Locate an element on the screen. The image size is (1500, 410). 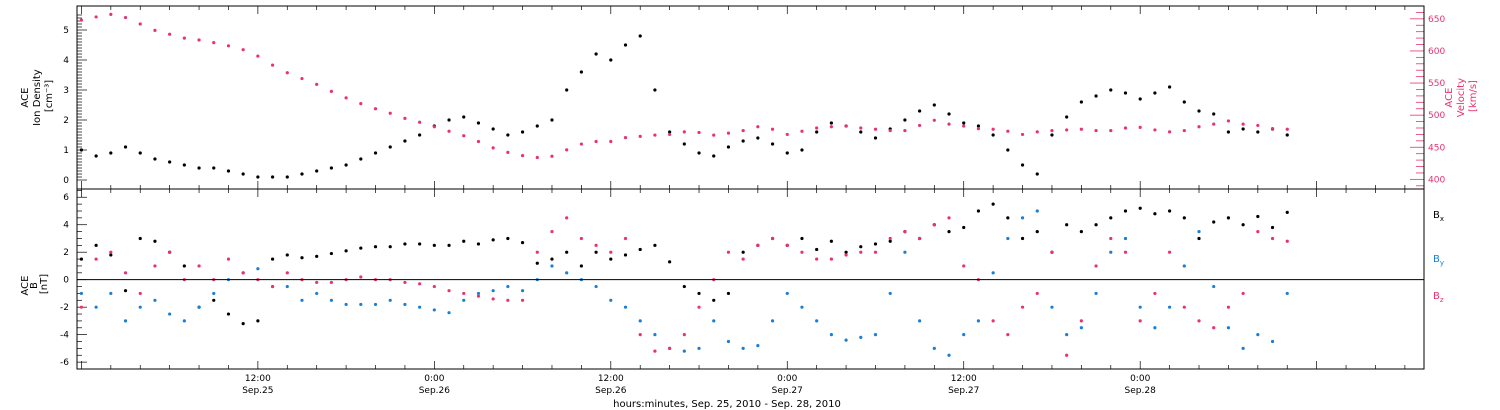
top-left-axis-label: ACE Ion Density [cm⁻³] is located at coordinates (37, 96).